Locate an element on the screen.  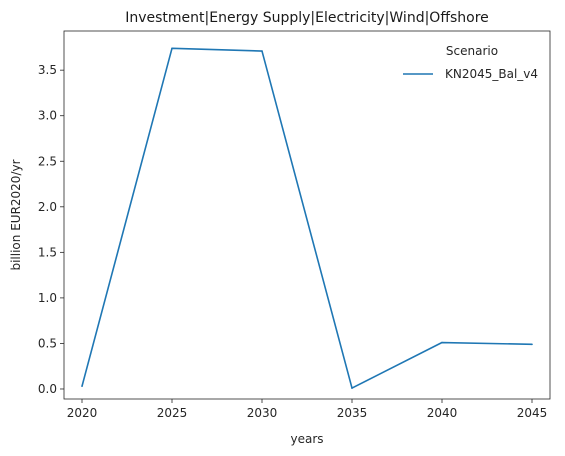
legend: Scenario KN2045_Bal_v4 is located at coordinates (470, 62).